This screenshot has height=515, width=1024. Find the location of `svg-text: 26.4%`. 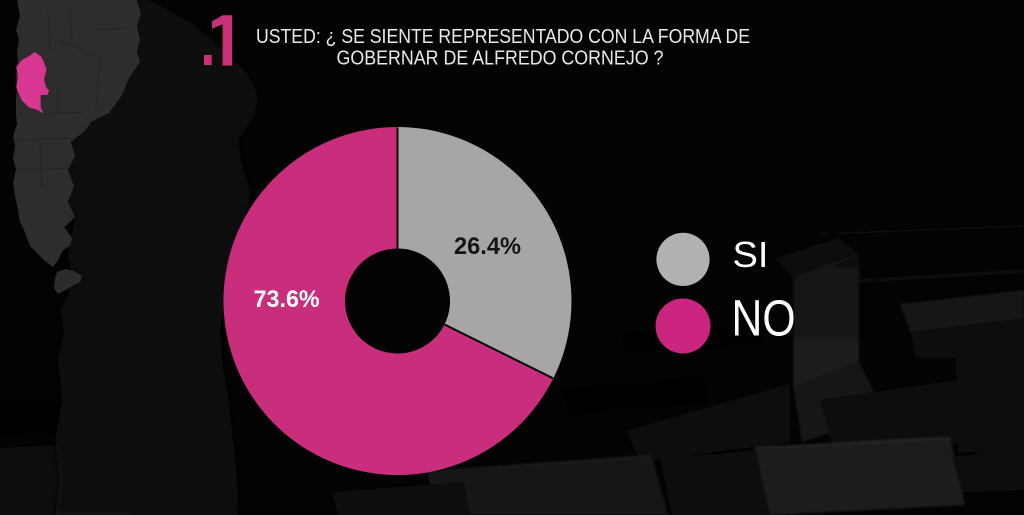

svg-text: 26.4% is located at coordinates (487, 246).